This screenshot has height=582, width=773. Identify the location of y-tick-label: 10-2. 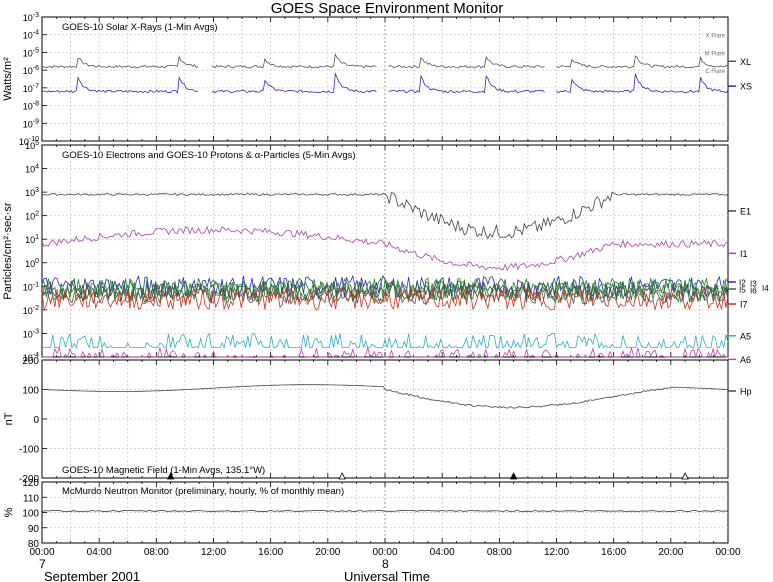
(31, 310).